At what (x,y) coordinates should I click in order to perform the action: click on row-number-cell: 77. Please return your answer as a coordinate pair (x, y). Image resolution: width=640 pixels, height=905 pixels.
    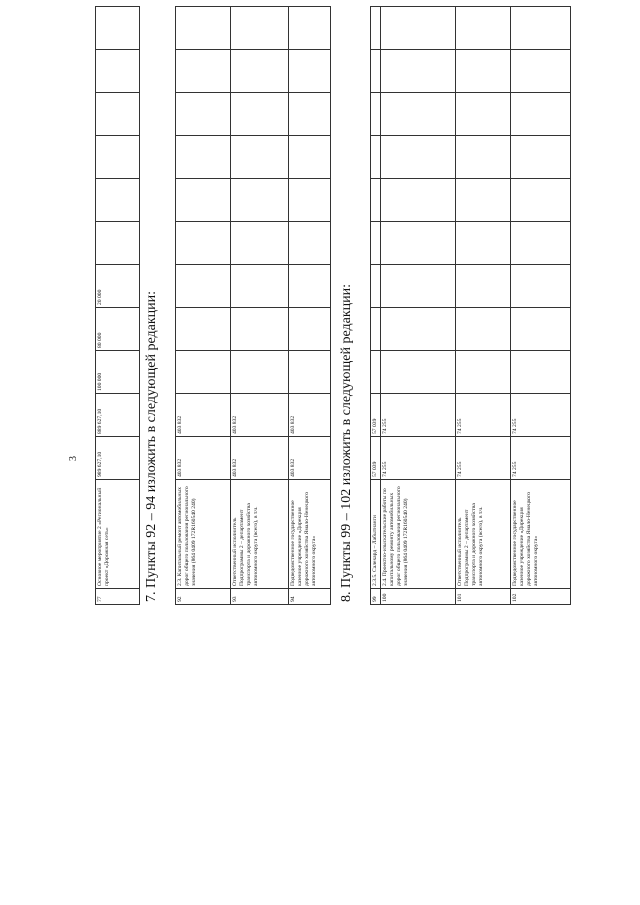
    Looking at the image, I should click on (117, 596).